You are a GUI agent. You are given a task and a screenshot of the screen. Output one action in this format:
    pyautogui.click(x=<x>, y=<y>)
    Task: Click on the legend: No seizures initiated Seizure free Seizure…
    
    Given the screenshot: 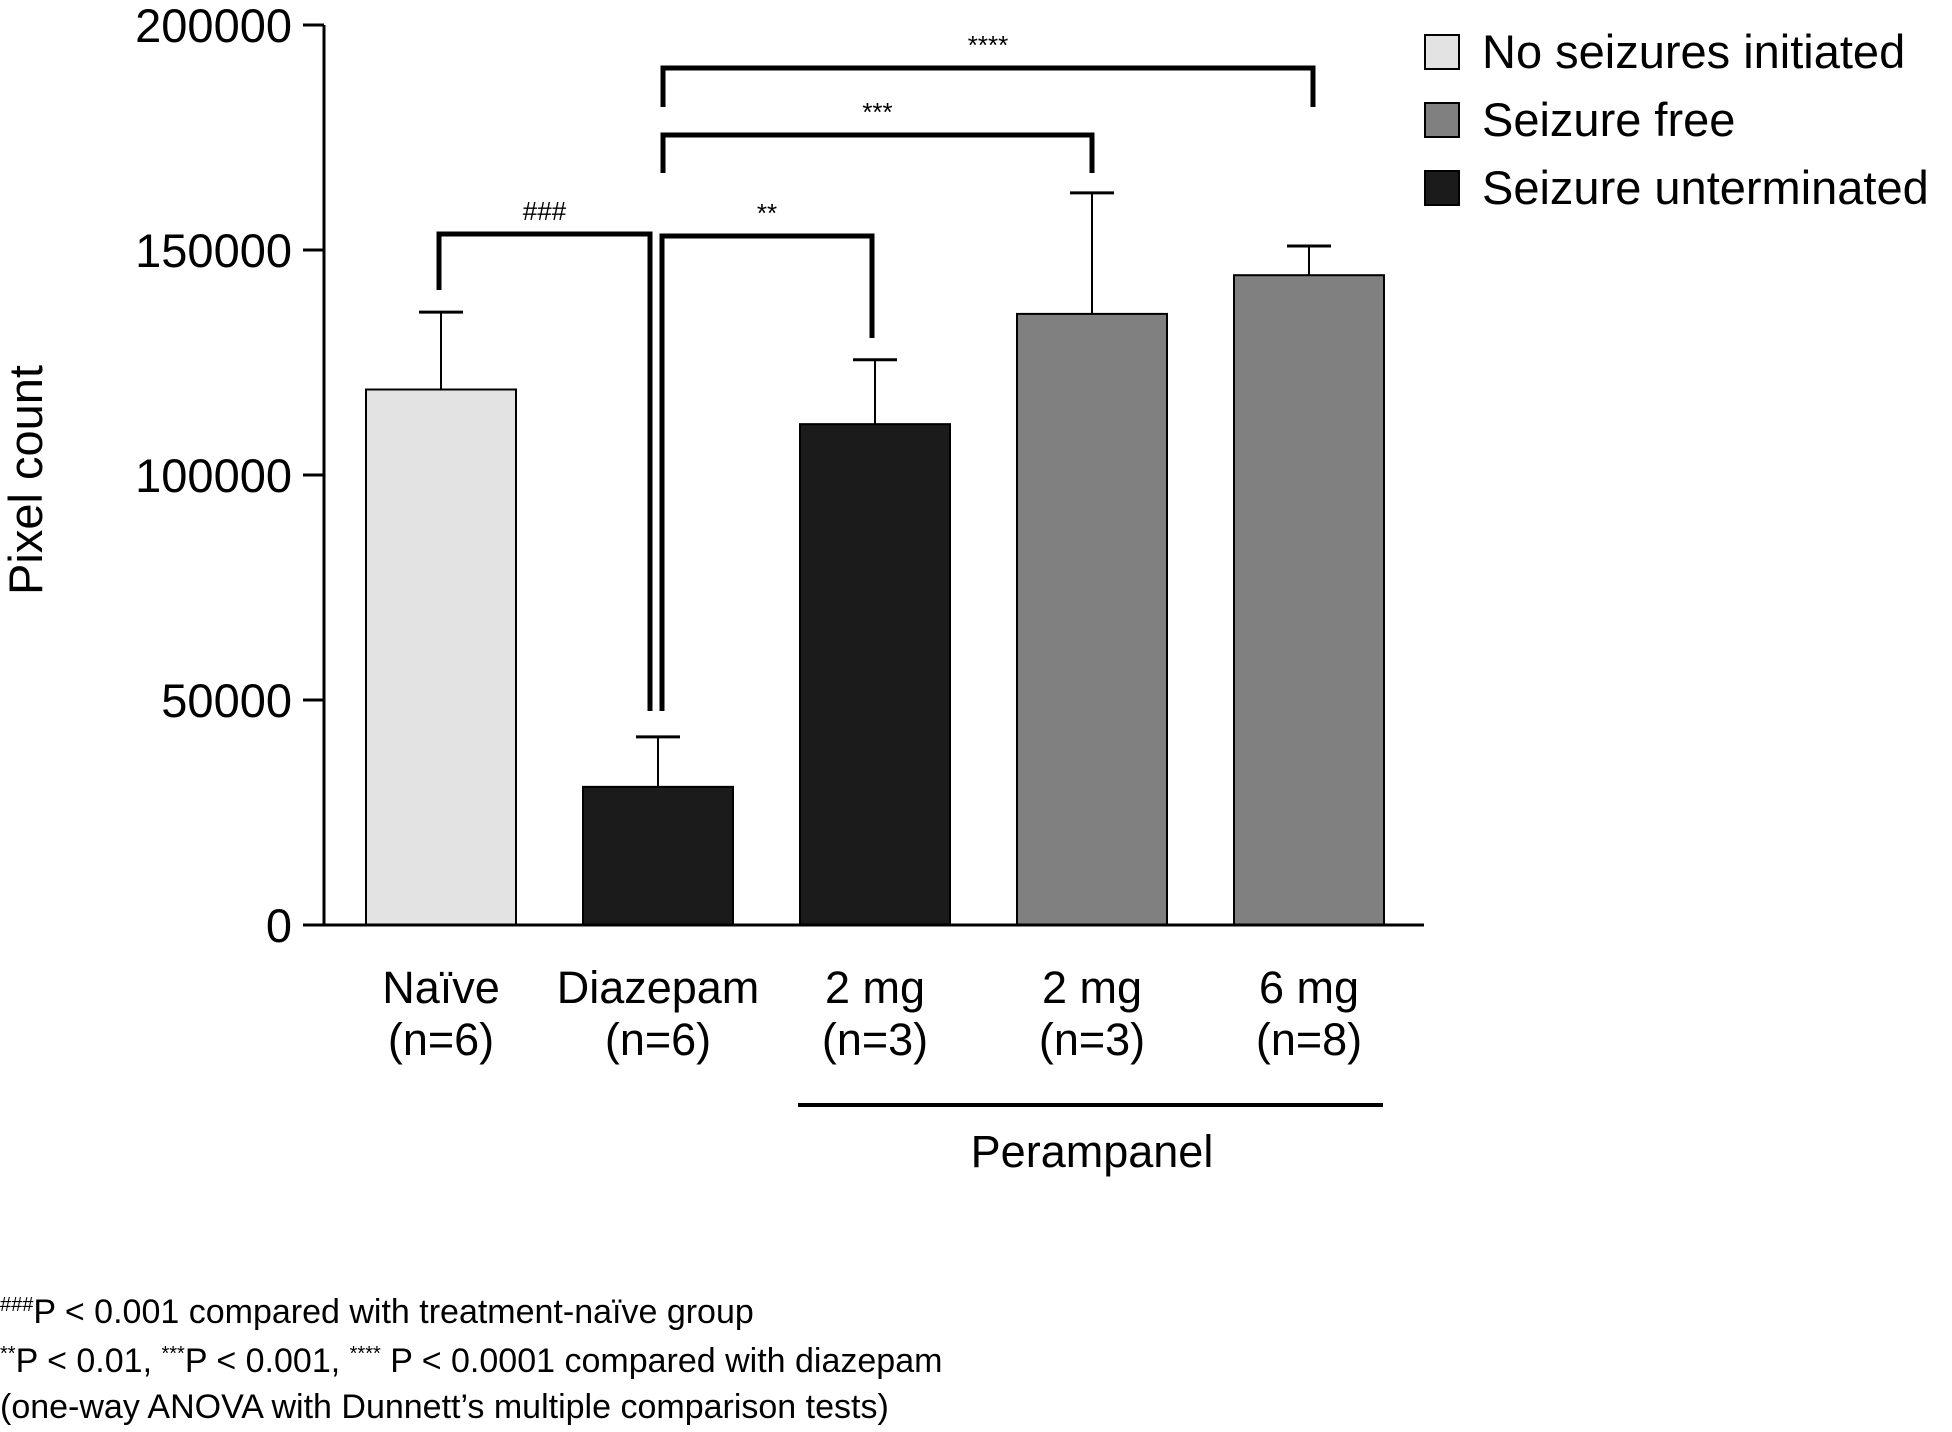 What is the action you would take?
    pyautogui.click(x=1676, y=119)
    